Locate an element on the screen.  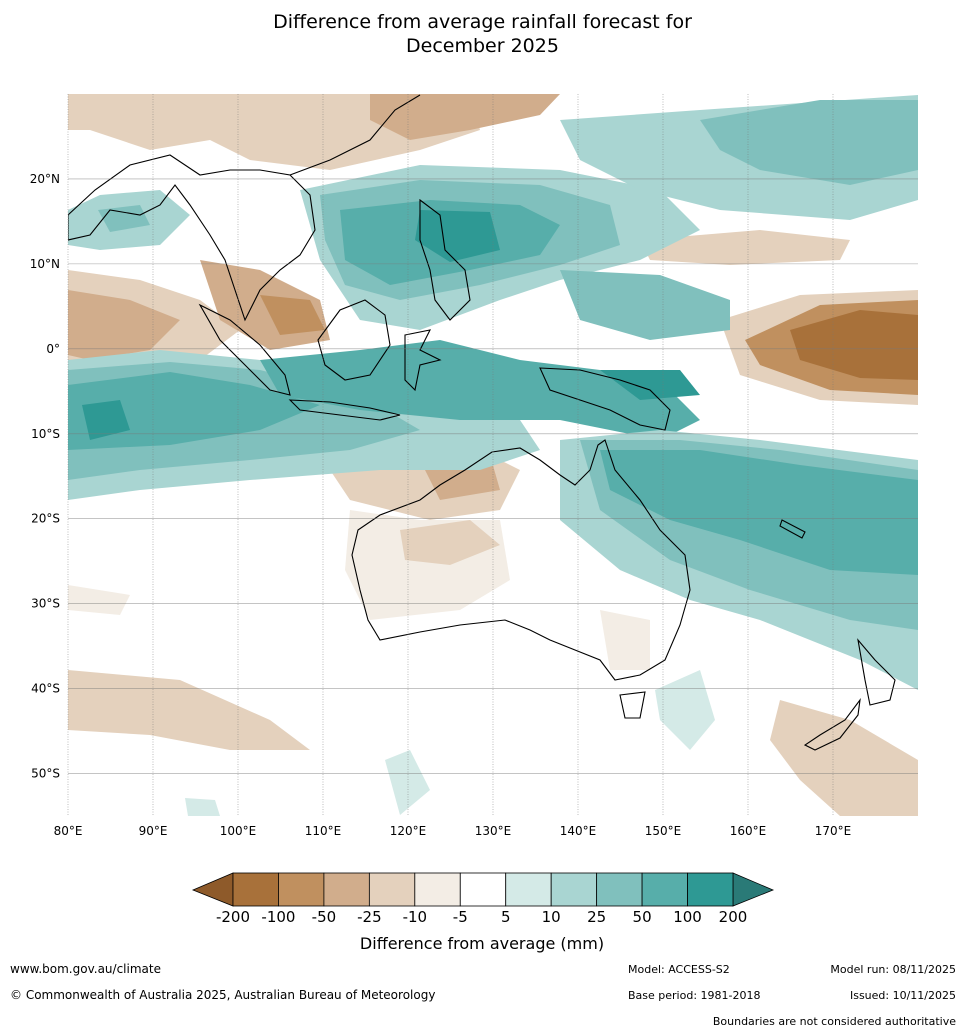
colorbar-tick-label: 200 is located at coordinates (733, 917).